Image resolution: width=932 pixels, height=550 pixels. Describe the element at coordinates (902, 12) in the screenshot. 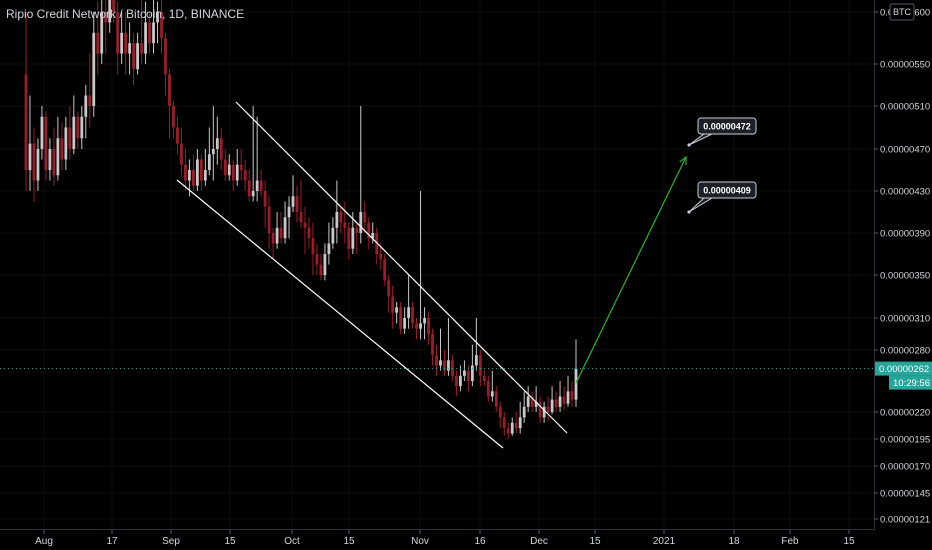

I see `currency-unit-badge: BTC` at that location.